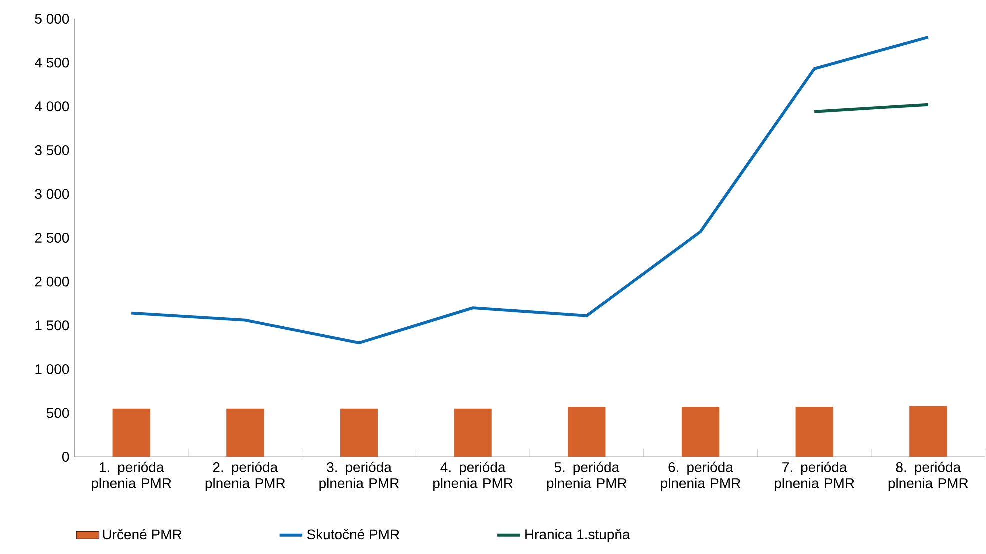 This screenshot has width=986, height=554. Describe the element at coordinates (246, 477) in the screenshot. I see `x-tick-label: 2. perióda plnenia PMR` at that location.